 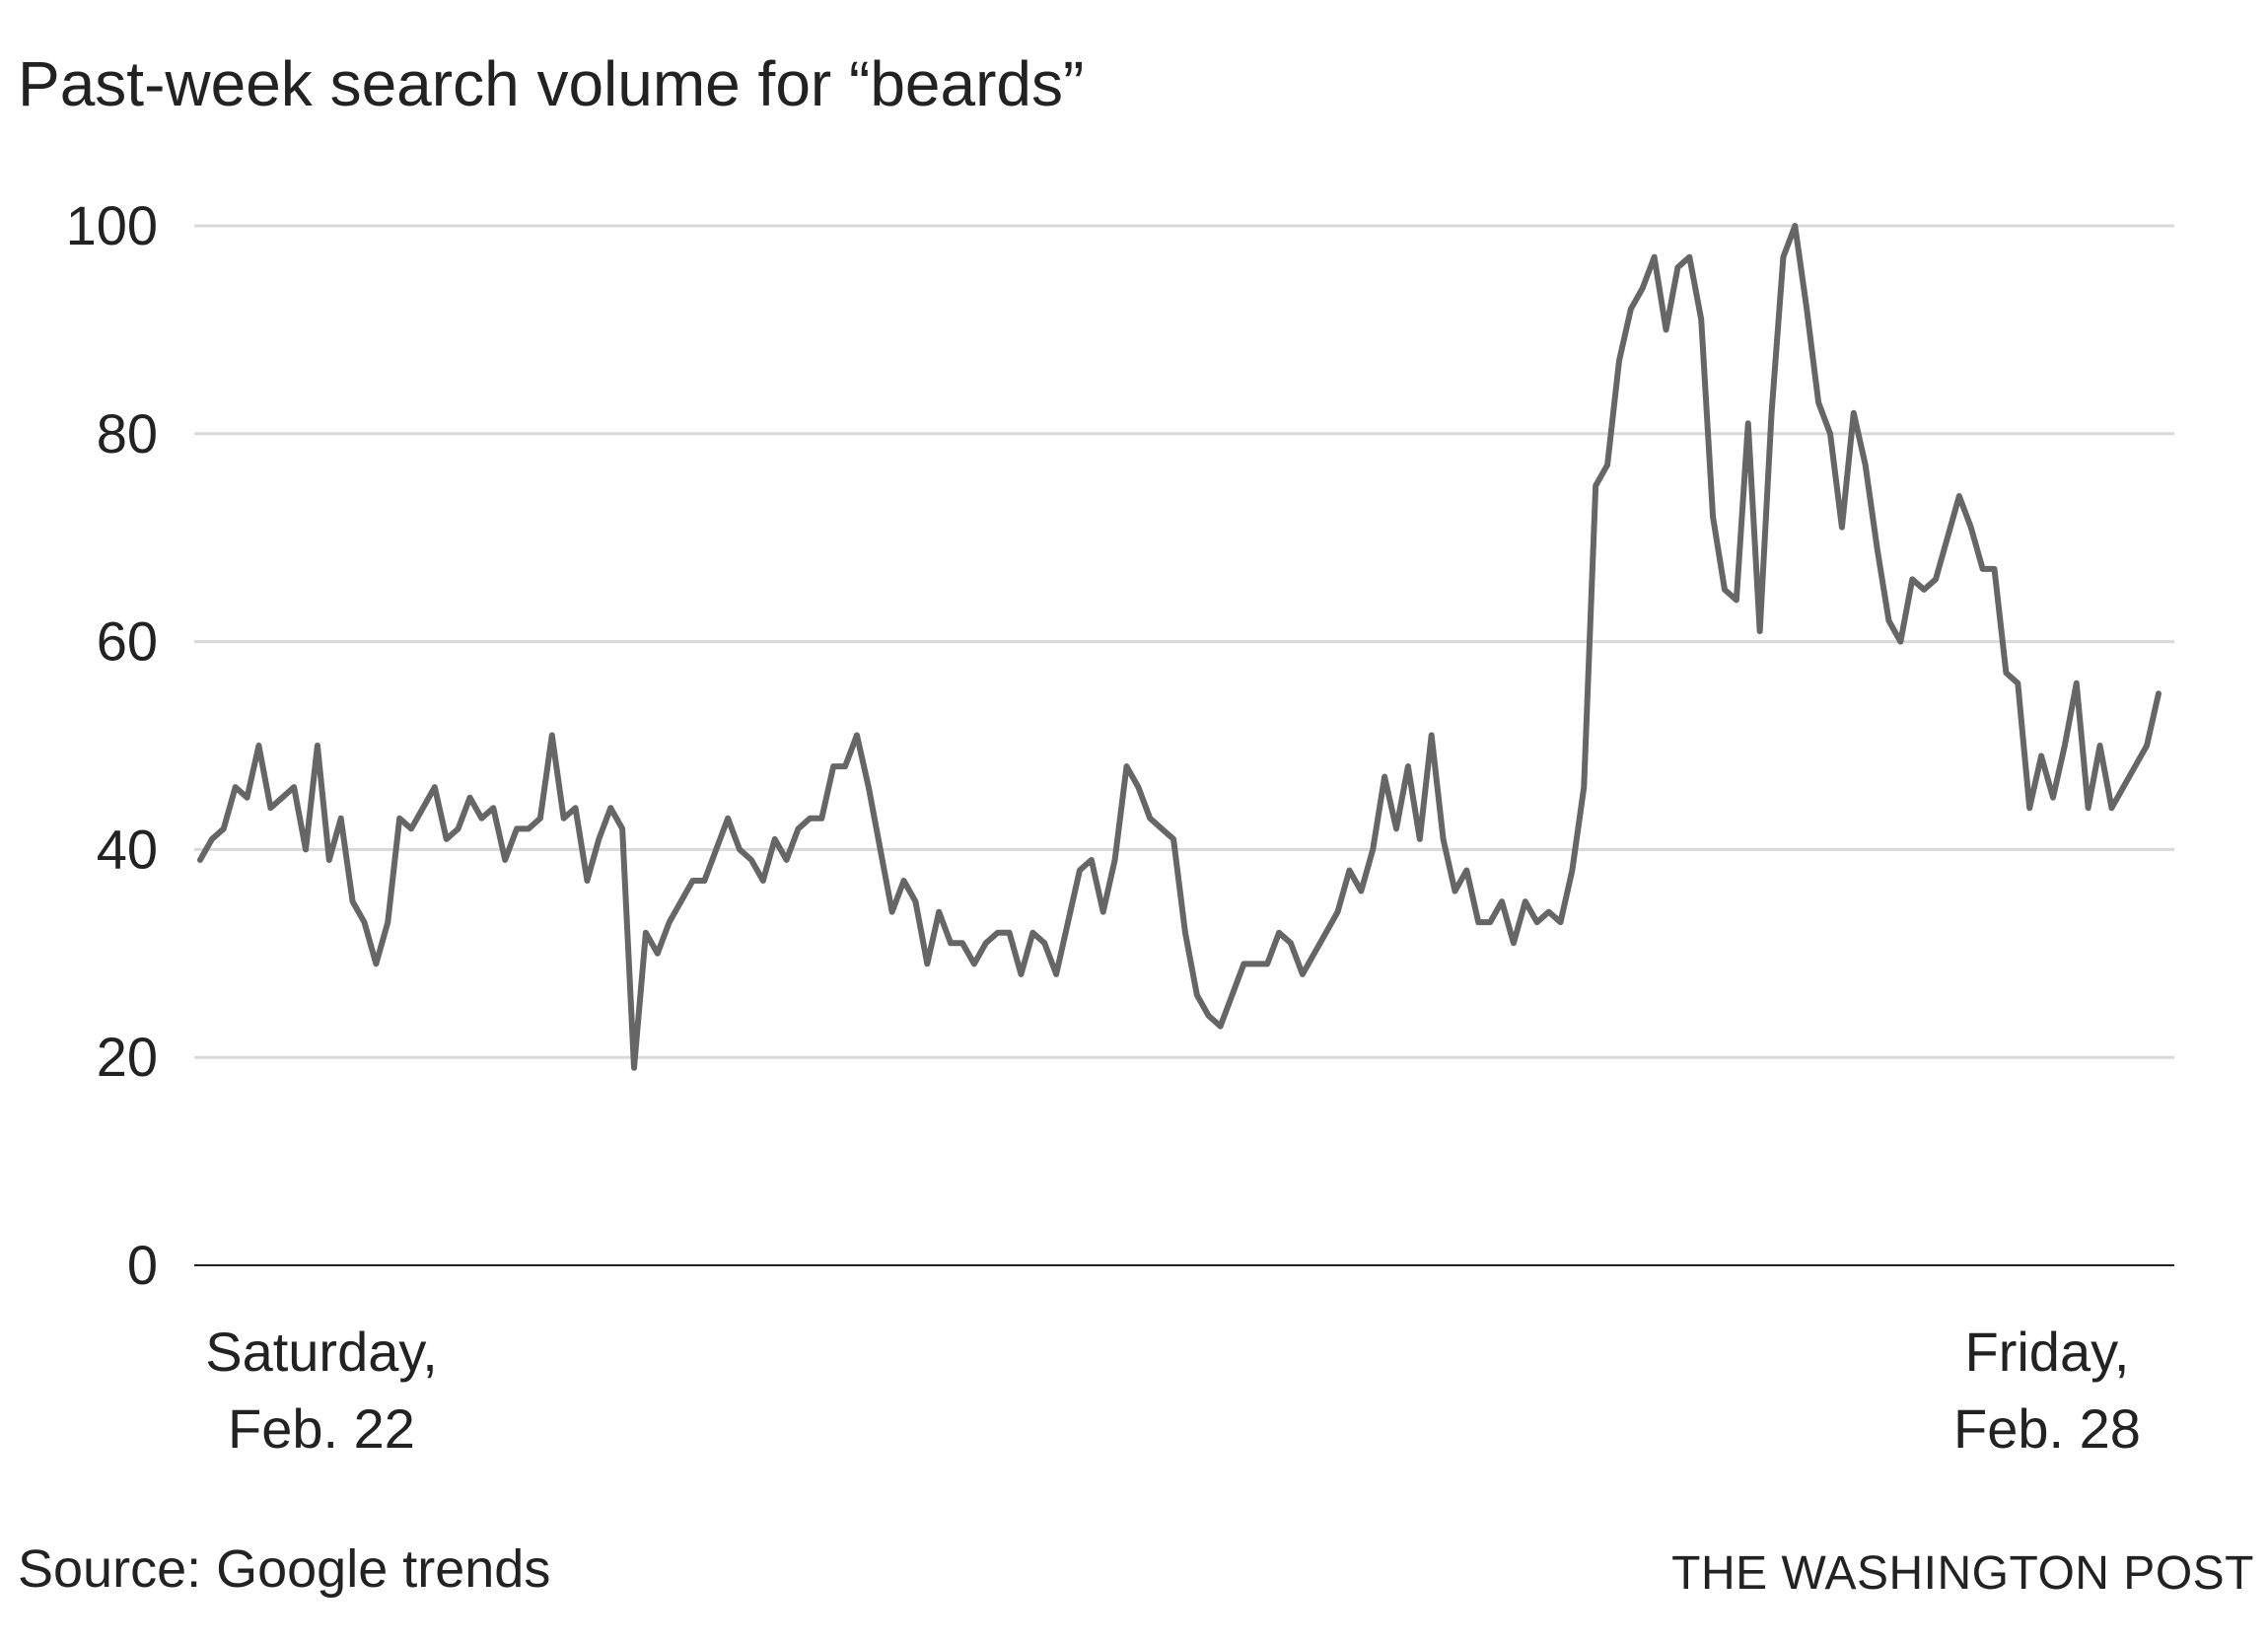 I want to click on x-tick-label-day: Saturday,, so click(x=321, y=1352).